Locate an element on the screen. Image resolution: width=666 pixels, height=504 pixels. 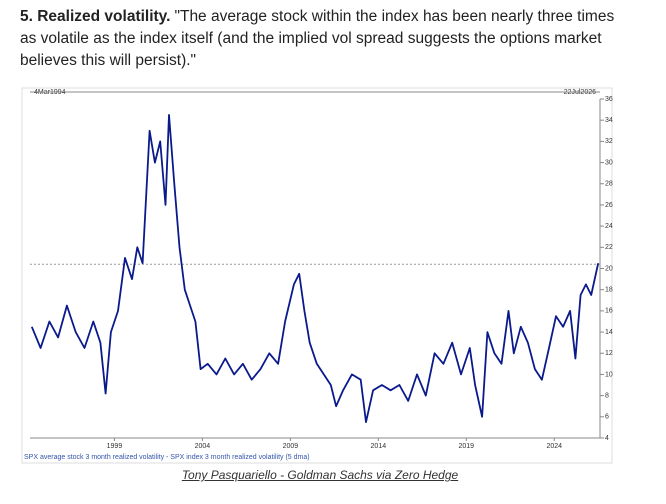
y-tick-label: 14 is located at coordinates (609, 332).